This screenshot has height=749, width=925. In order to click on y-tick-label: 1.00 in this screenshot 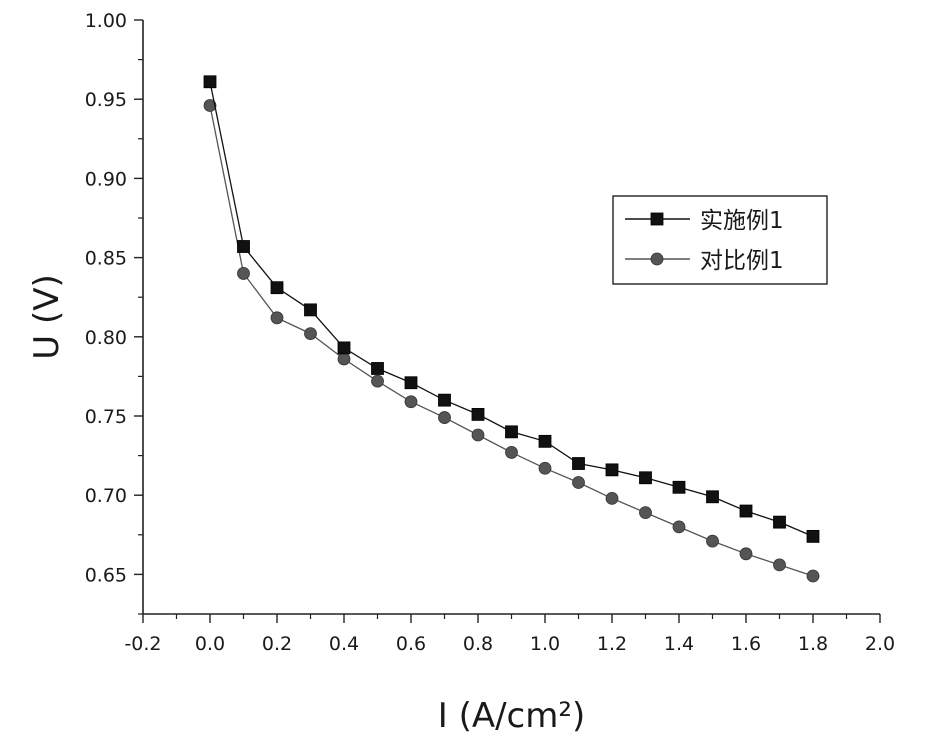, I will do `click(106, 21)`.